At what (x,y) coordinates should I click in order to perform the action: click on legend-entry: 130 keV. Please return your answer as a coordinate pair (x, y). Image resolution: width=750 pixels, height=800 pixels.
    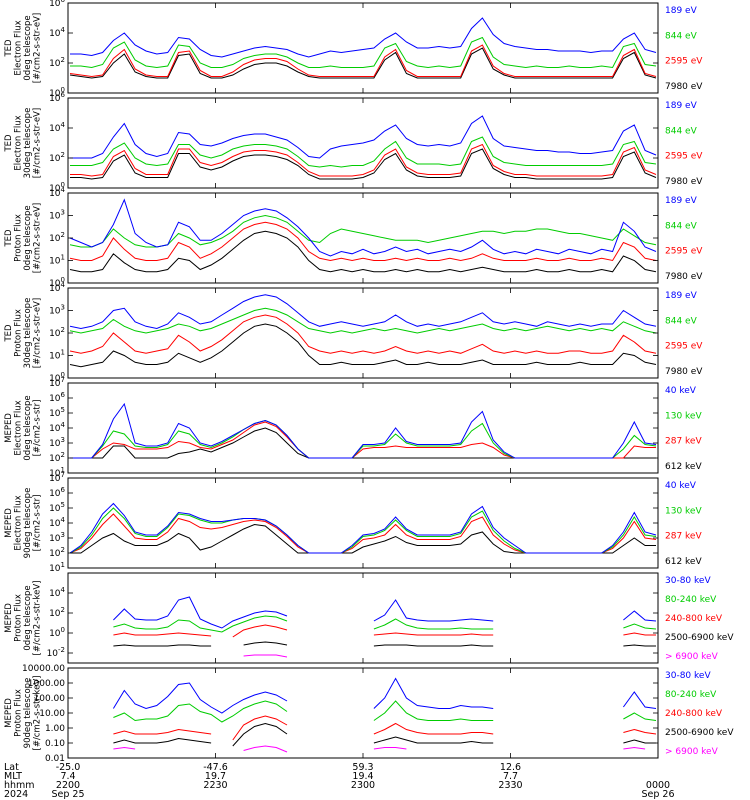
    Looking at the image, I should click on (683, 511).